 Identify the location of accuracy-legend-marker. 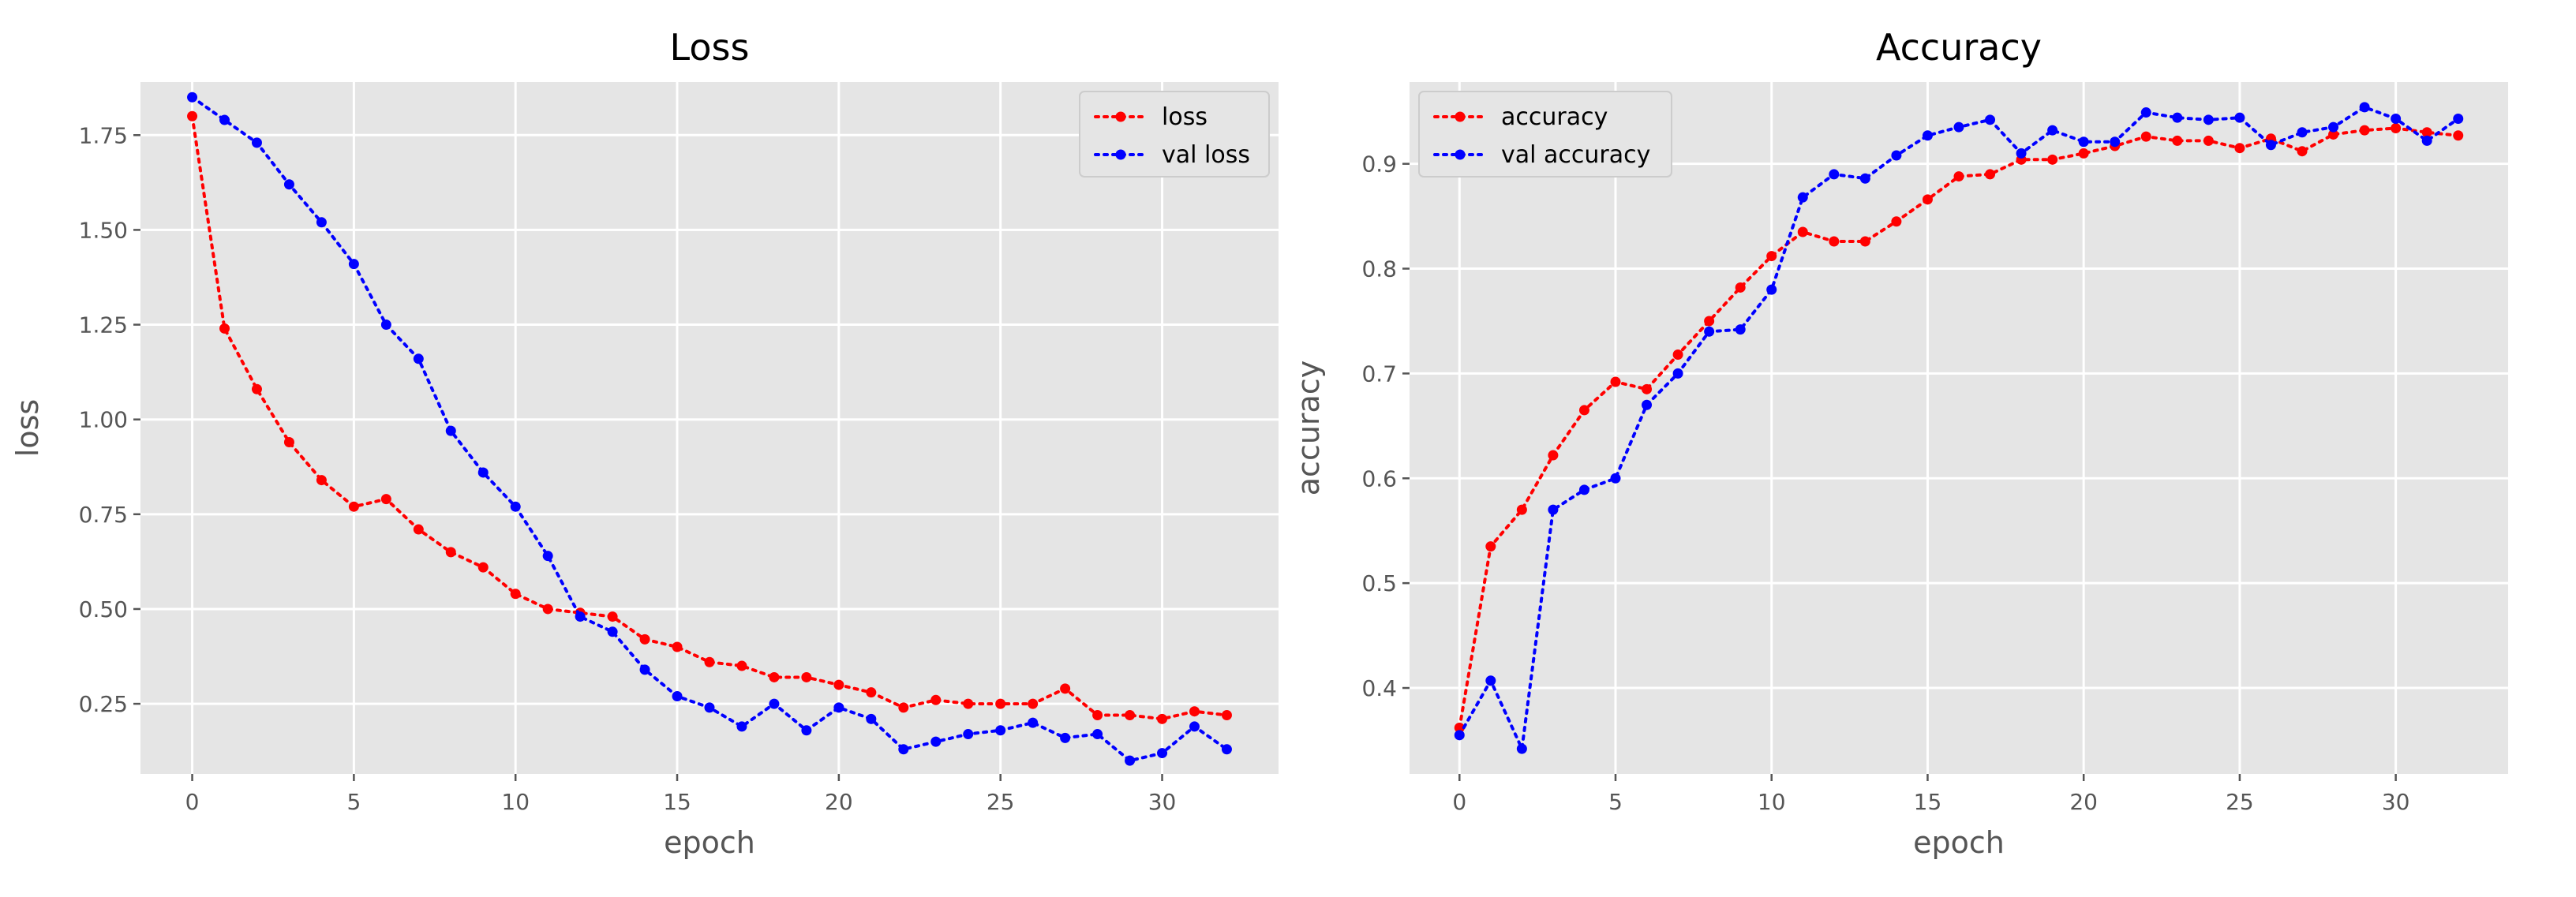
(1460, 117).